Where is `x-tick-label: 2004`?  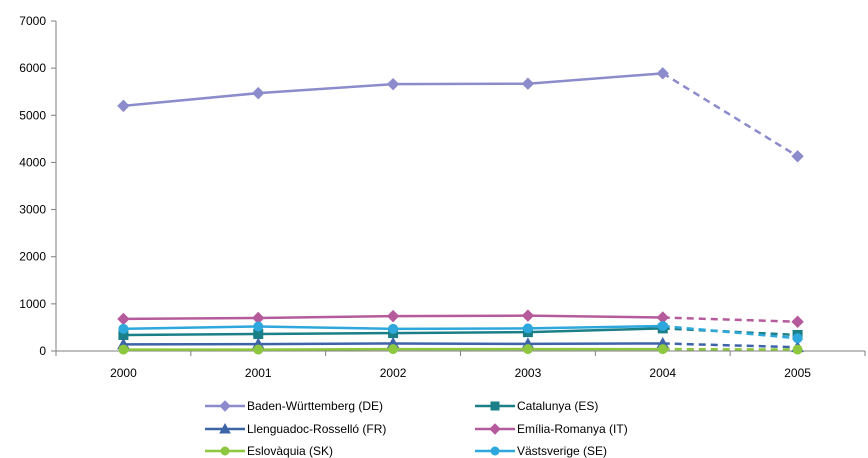 x-tick-label: 2004 is located at coordinates (662, 373).